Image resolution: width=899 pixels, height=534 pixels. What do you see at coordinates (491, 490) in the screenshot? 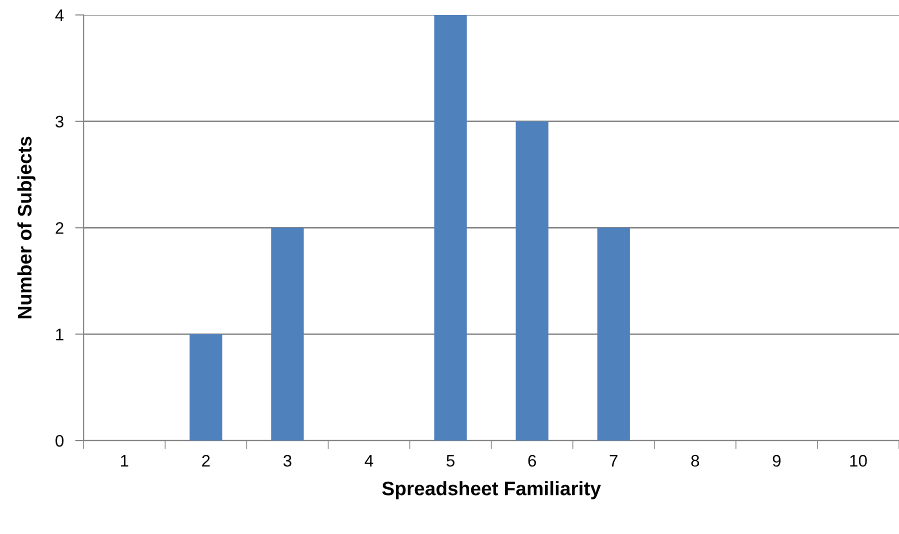
I see `x-axis-title: Spreadsheet Familiarity` at bounding box center [491, 490].